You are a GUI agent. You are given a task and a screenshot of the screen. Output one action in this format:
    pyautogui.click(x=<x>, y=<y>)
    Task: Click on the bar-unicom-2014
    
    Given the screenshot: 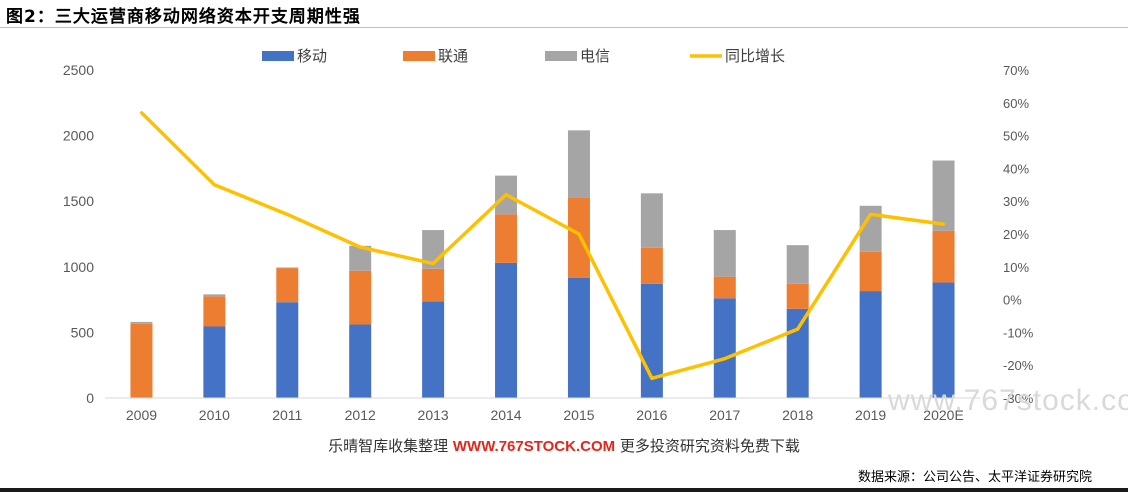 What is the action you would take?
    pyautogui.click(x=506, y=238)
    